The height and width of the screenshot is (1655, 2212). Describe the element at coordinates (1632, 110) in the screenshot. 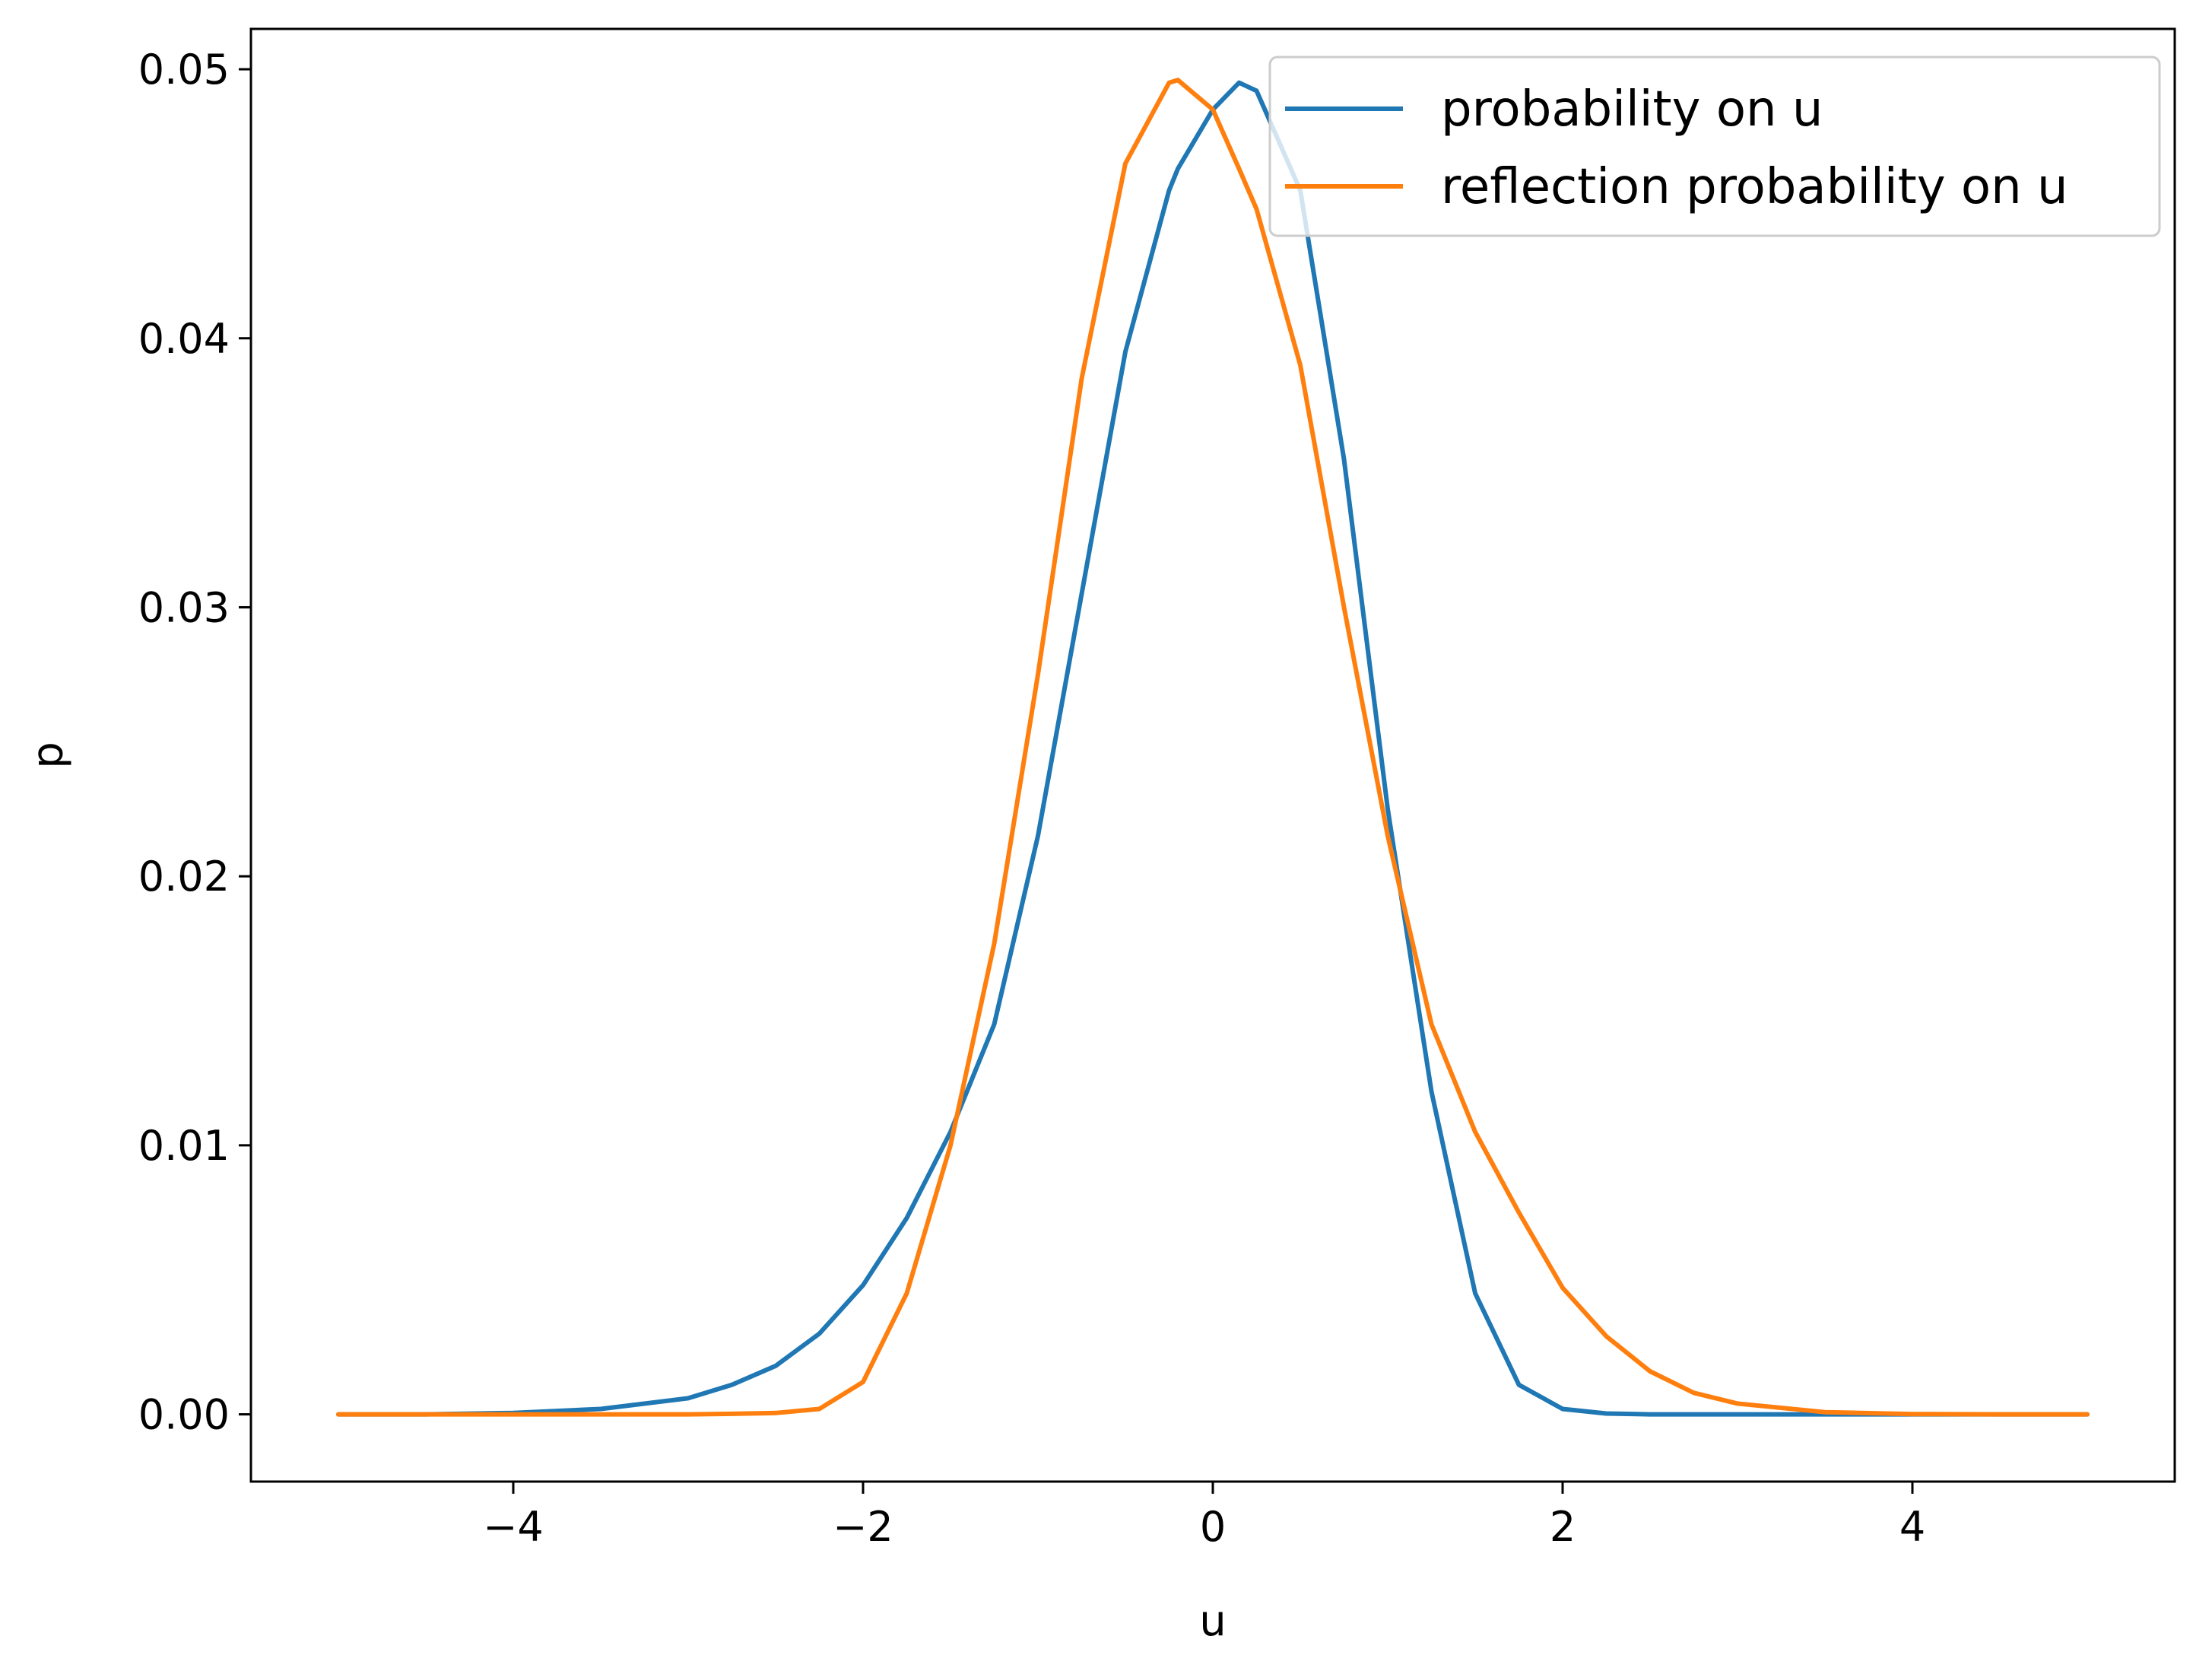

I see `legend-label-0: probability on u` at that location.